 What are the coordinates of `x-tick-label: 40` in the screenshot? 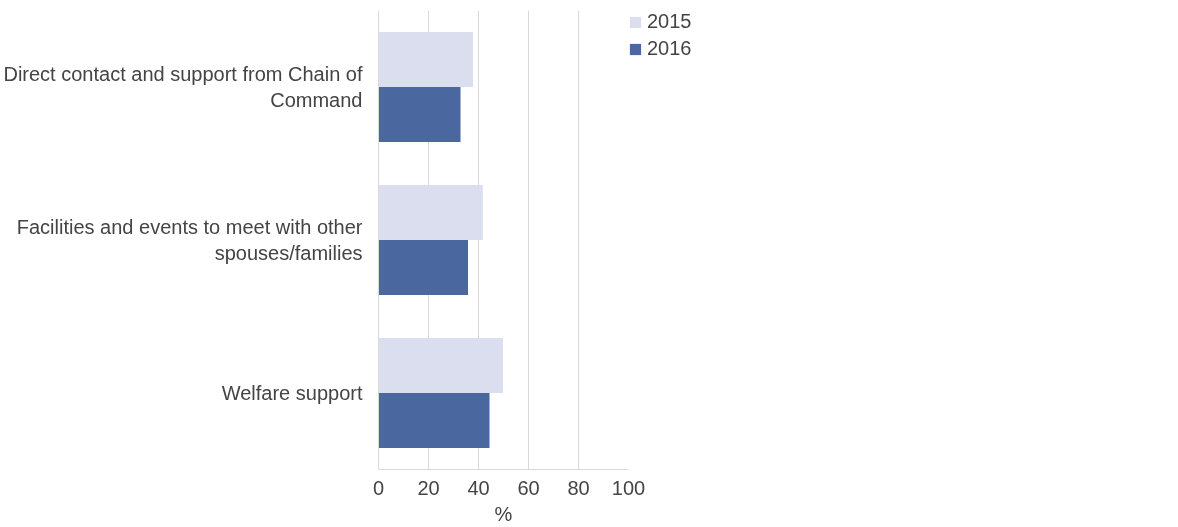 It's located at (478, 487).